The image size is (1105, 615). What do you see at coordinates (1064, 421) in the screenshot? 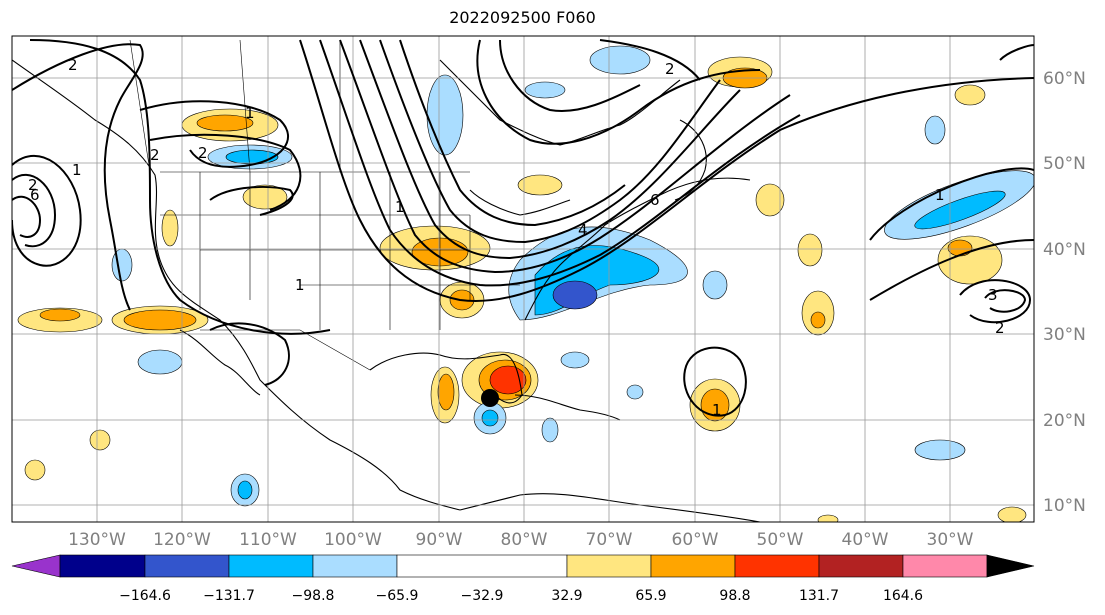
I see `lat-label: 20°N` at bounding box center [1064, 421].